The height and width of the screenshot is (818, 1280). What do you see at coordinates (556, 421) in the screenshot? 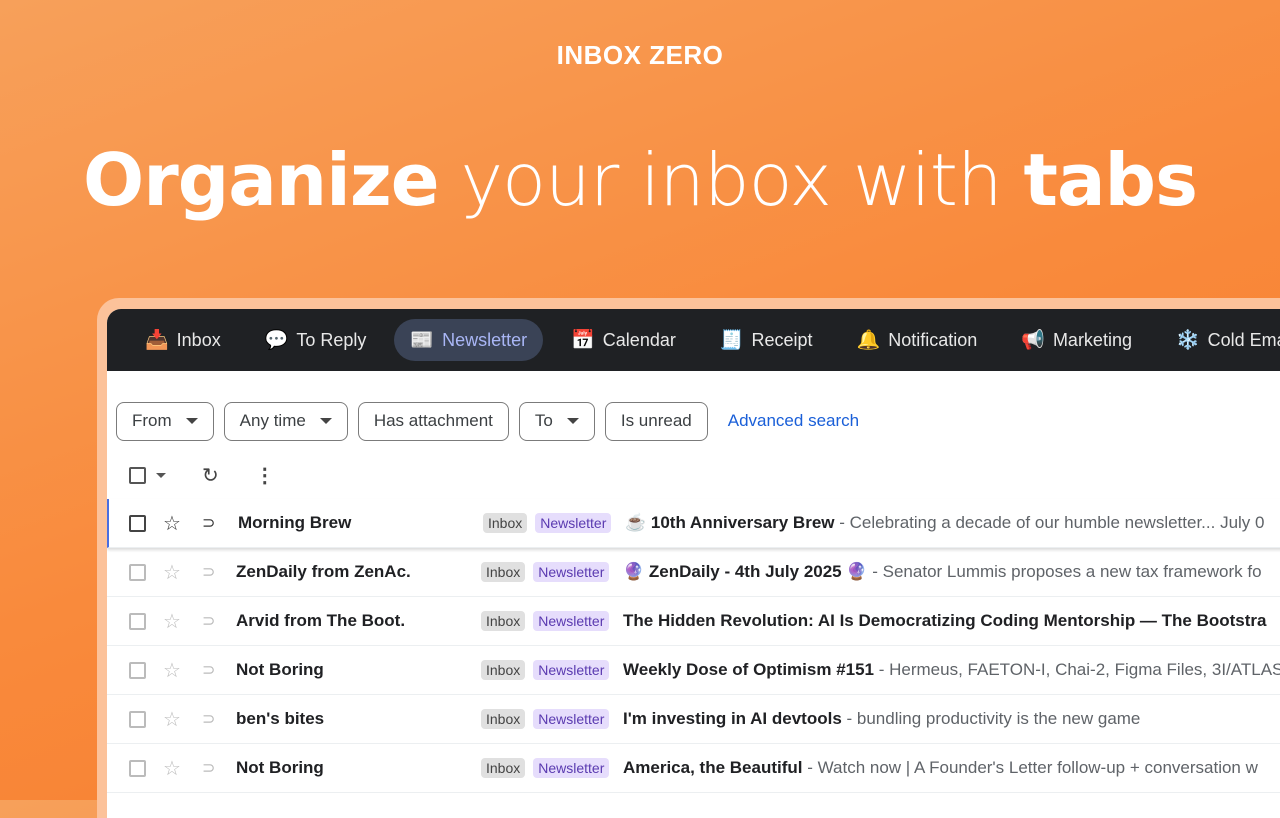
I see `filter-to: To` at bounding box center [556, 421].